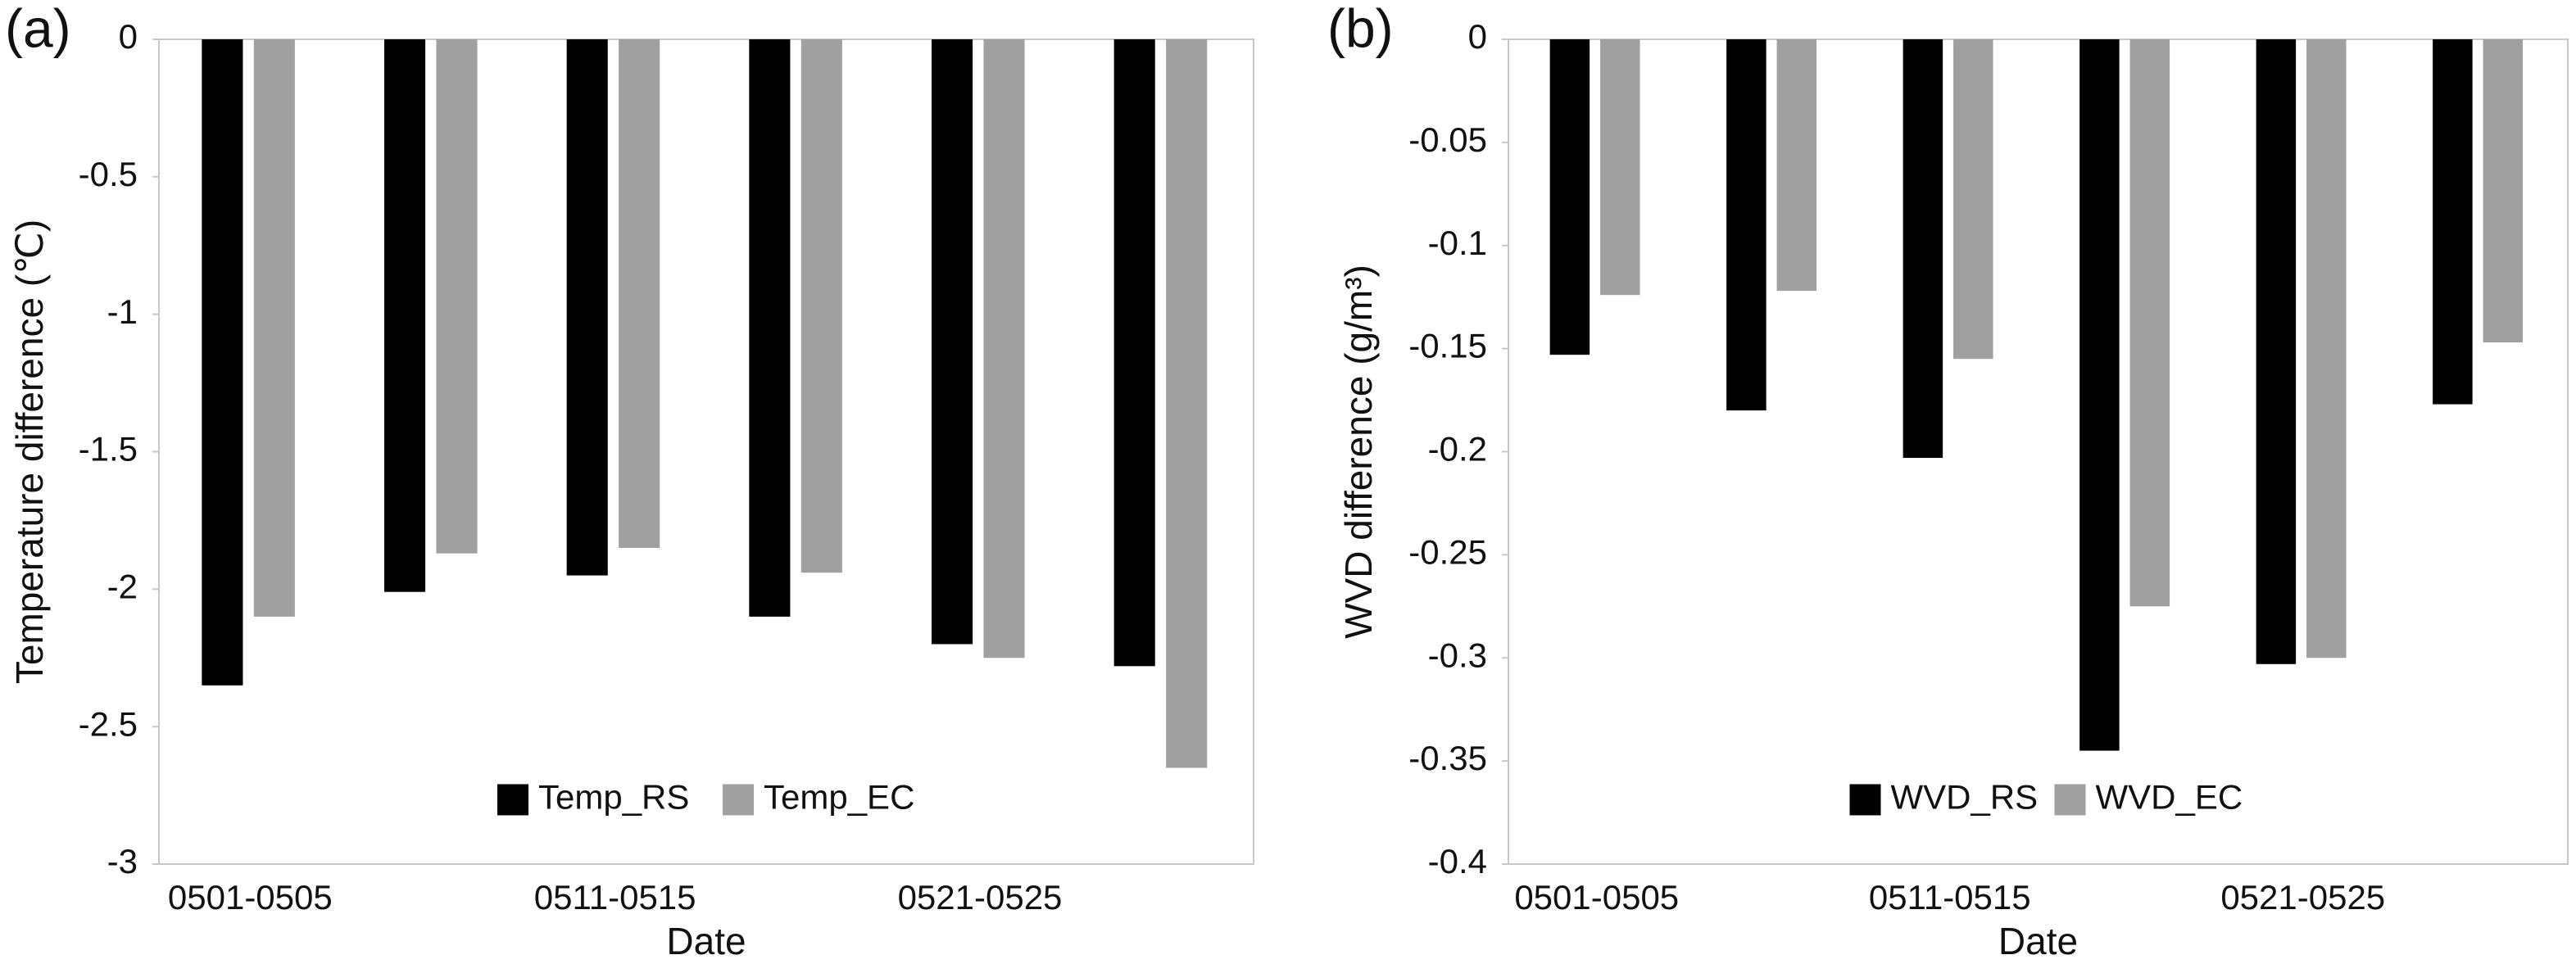  What do you see at coordinates (1447, 551) in the screenshot?
I see `y-tick-label: -0.25` at bounding box center [1447, 551].